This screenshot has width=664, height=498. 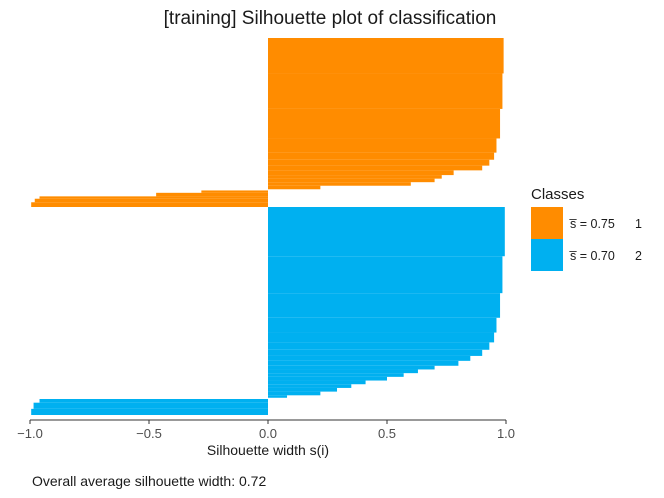 What do you see at coordinates (268, 450) in the screenshot?
I see `x-axis-label: Silhouette width s(i)` at bounding box center [268, 450].